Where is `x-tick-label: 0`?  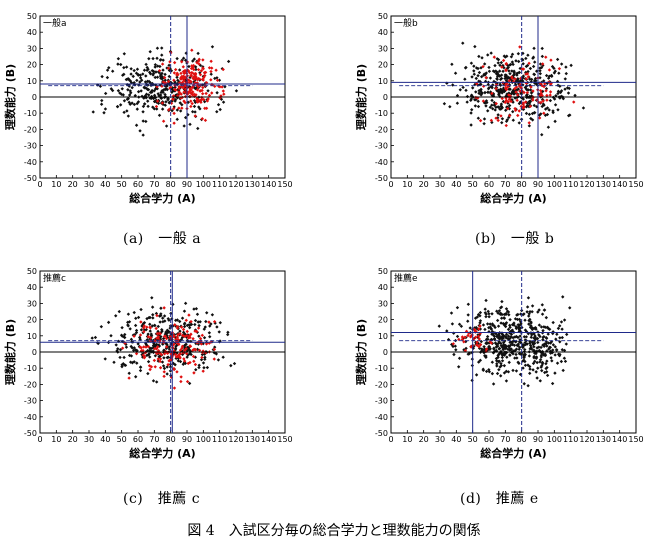
x-tick-label: 0 is located at coordinates (39, 184).